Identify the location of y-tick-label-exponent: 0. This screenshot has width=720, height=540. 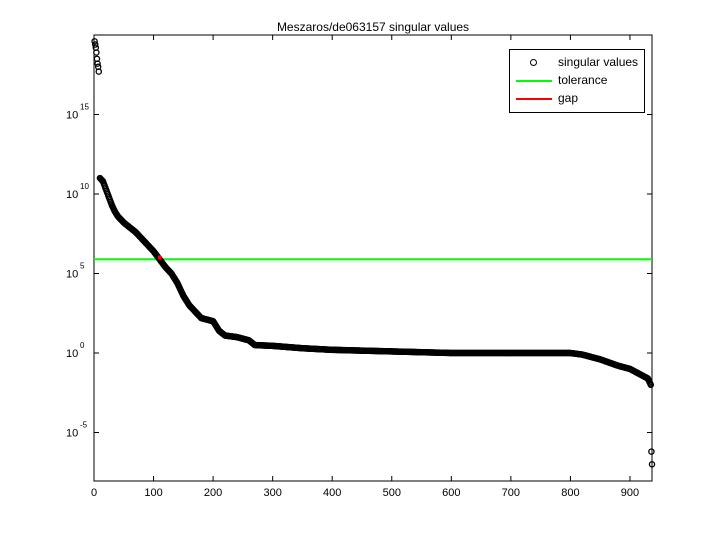
(82, 345).